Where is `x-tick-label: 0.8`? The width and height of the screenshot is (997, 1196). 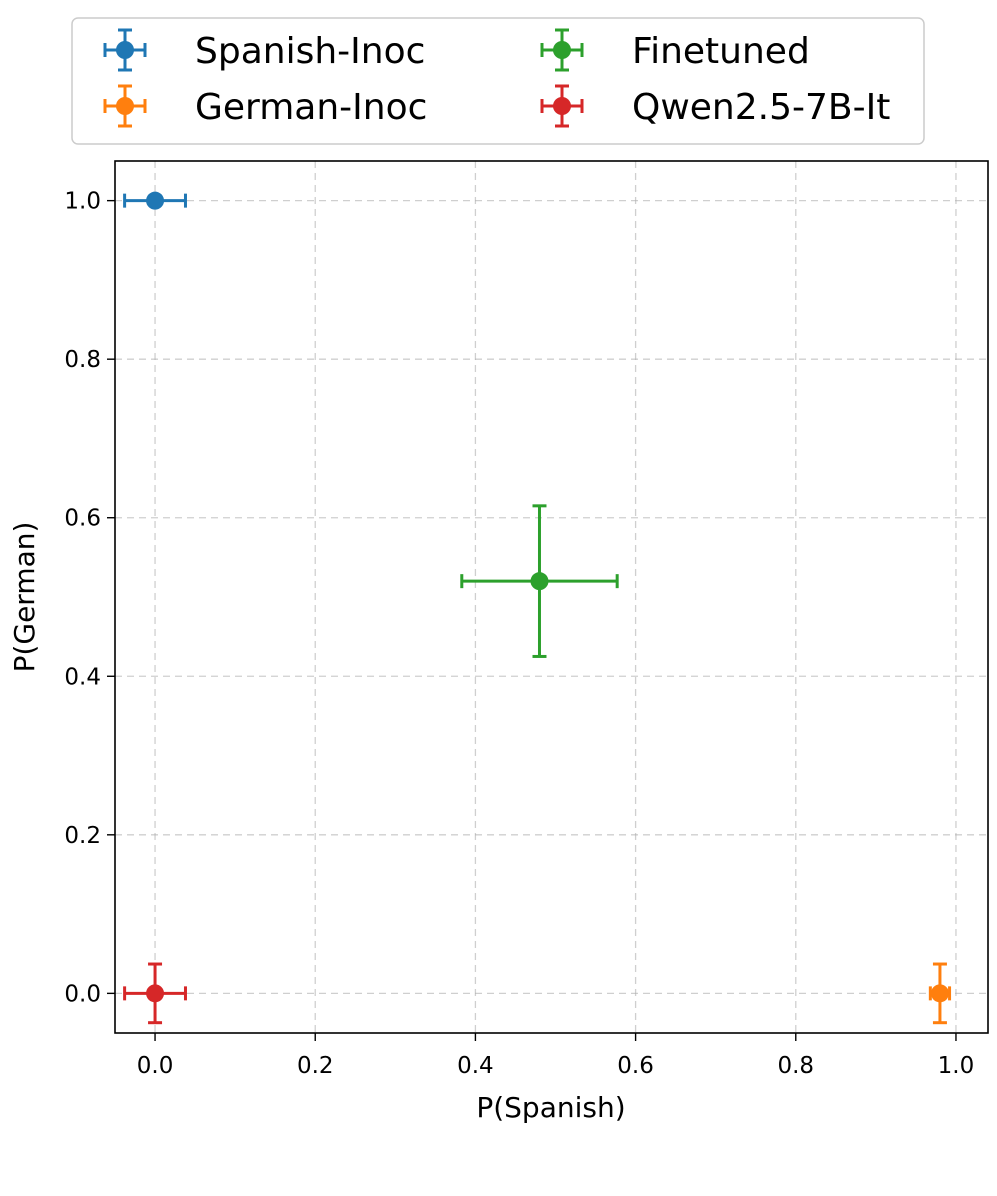
x-tick-label: 0.8 is located at coordinates (795, 1066).